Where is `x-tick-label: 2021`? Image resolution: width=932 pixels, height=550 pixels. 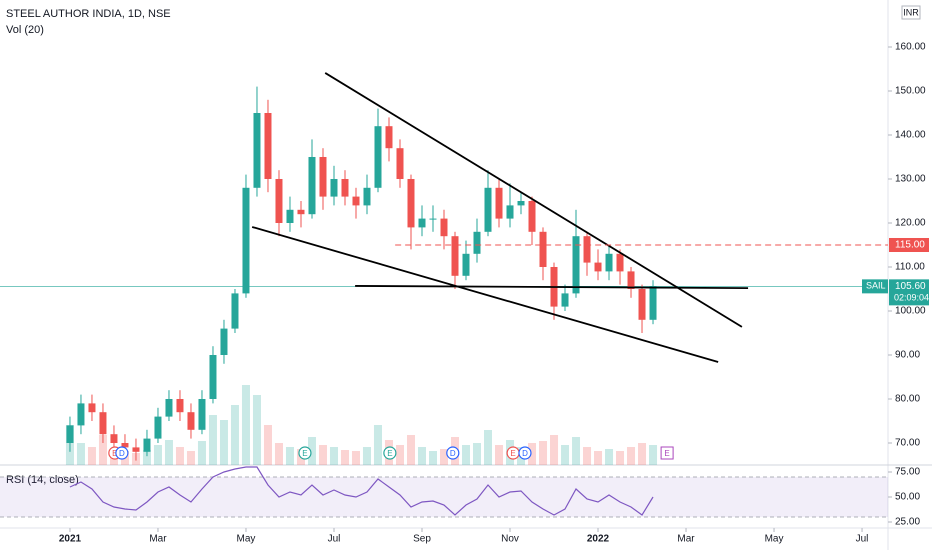 x-tick-label: 2021 is located at coordinates (70, 539).